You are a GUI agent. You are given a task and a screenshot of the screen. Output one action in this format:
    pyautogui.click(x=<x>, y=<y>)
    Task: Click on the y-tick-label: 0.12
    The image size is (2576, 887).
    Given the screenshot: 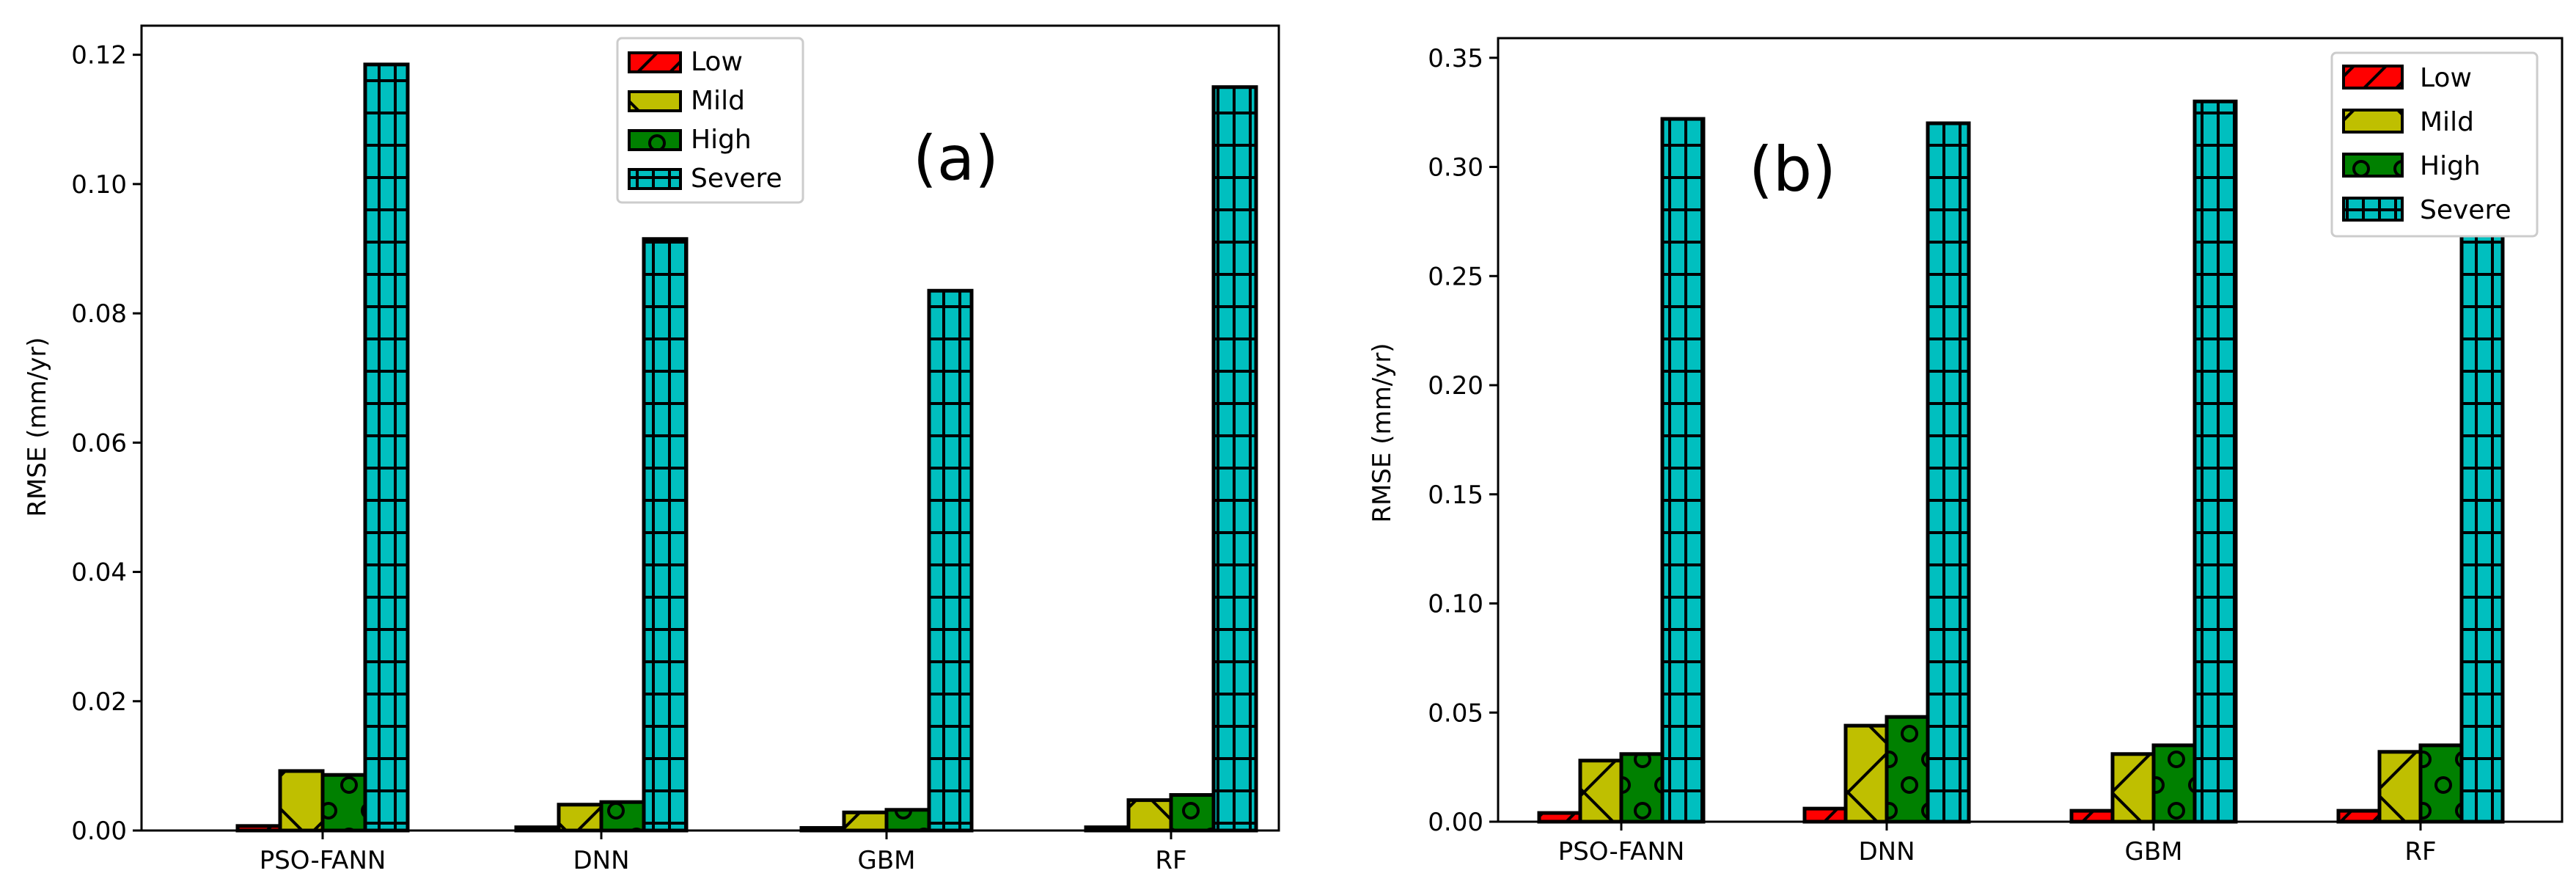 What is the action you would take?
    pyautogui.click(x=99, y=56)
    